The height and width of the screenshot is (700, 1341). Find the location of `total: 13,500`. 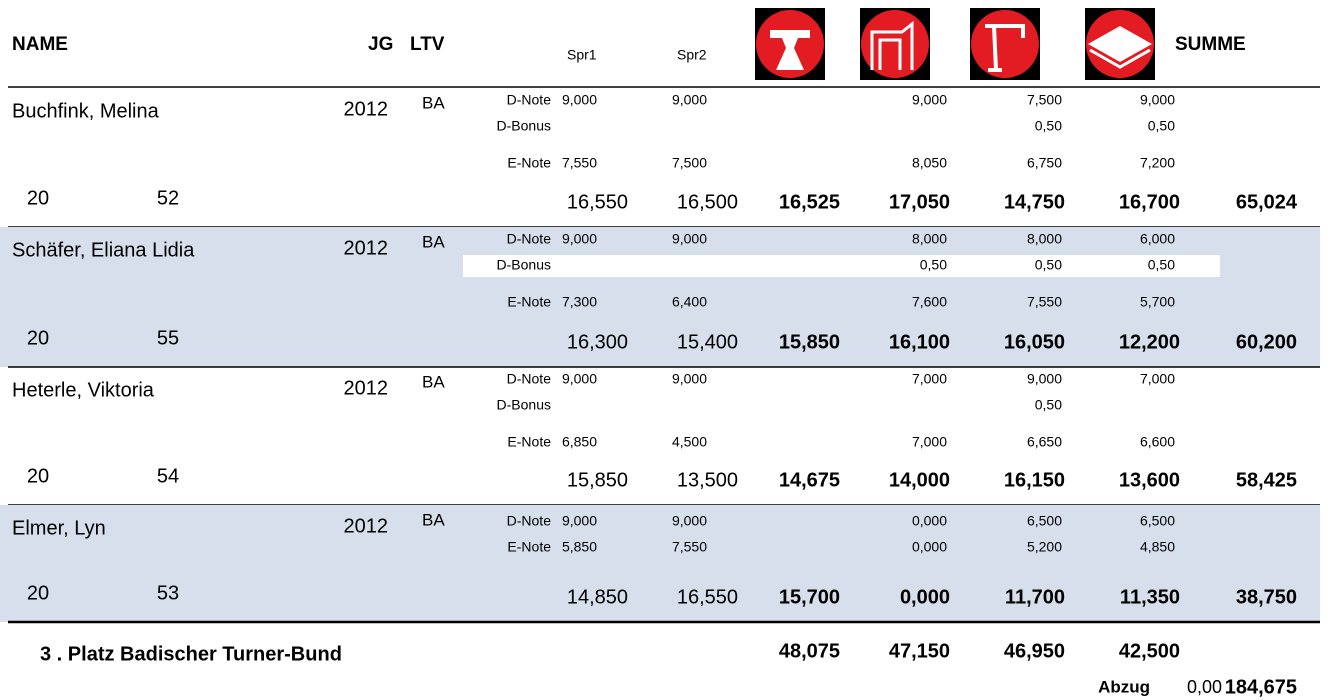

total: 13,500 is located at coordinates (707, 480).